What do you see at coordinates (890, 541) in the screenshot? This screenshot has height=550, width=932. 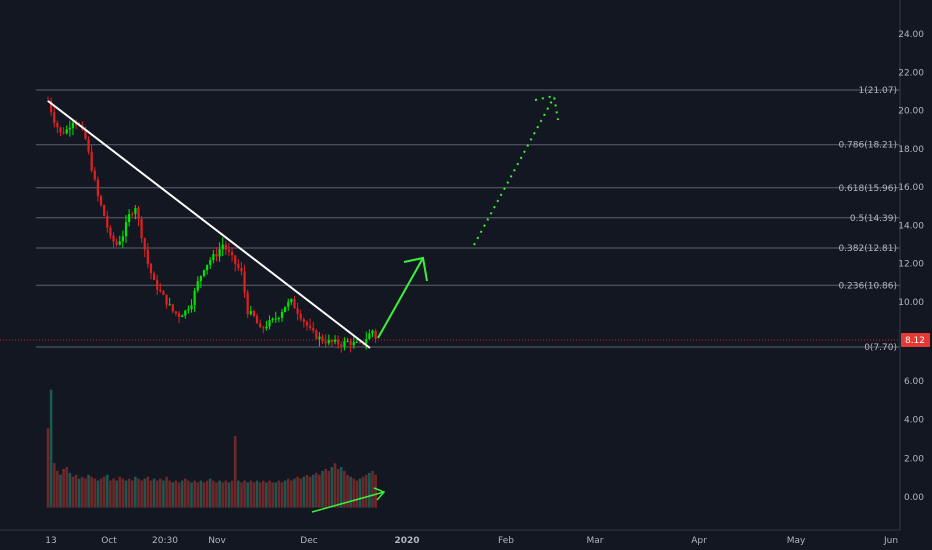 I see `time-tick-label: Jun` at bounding box center [890, 541].